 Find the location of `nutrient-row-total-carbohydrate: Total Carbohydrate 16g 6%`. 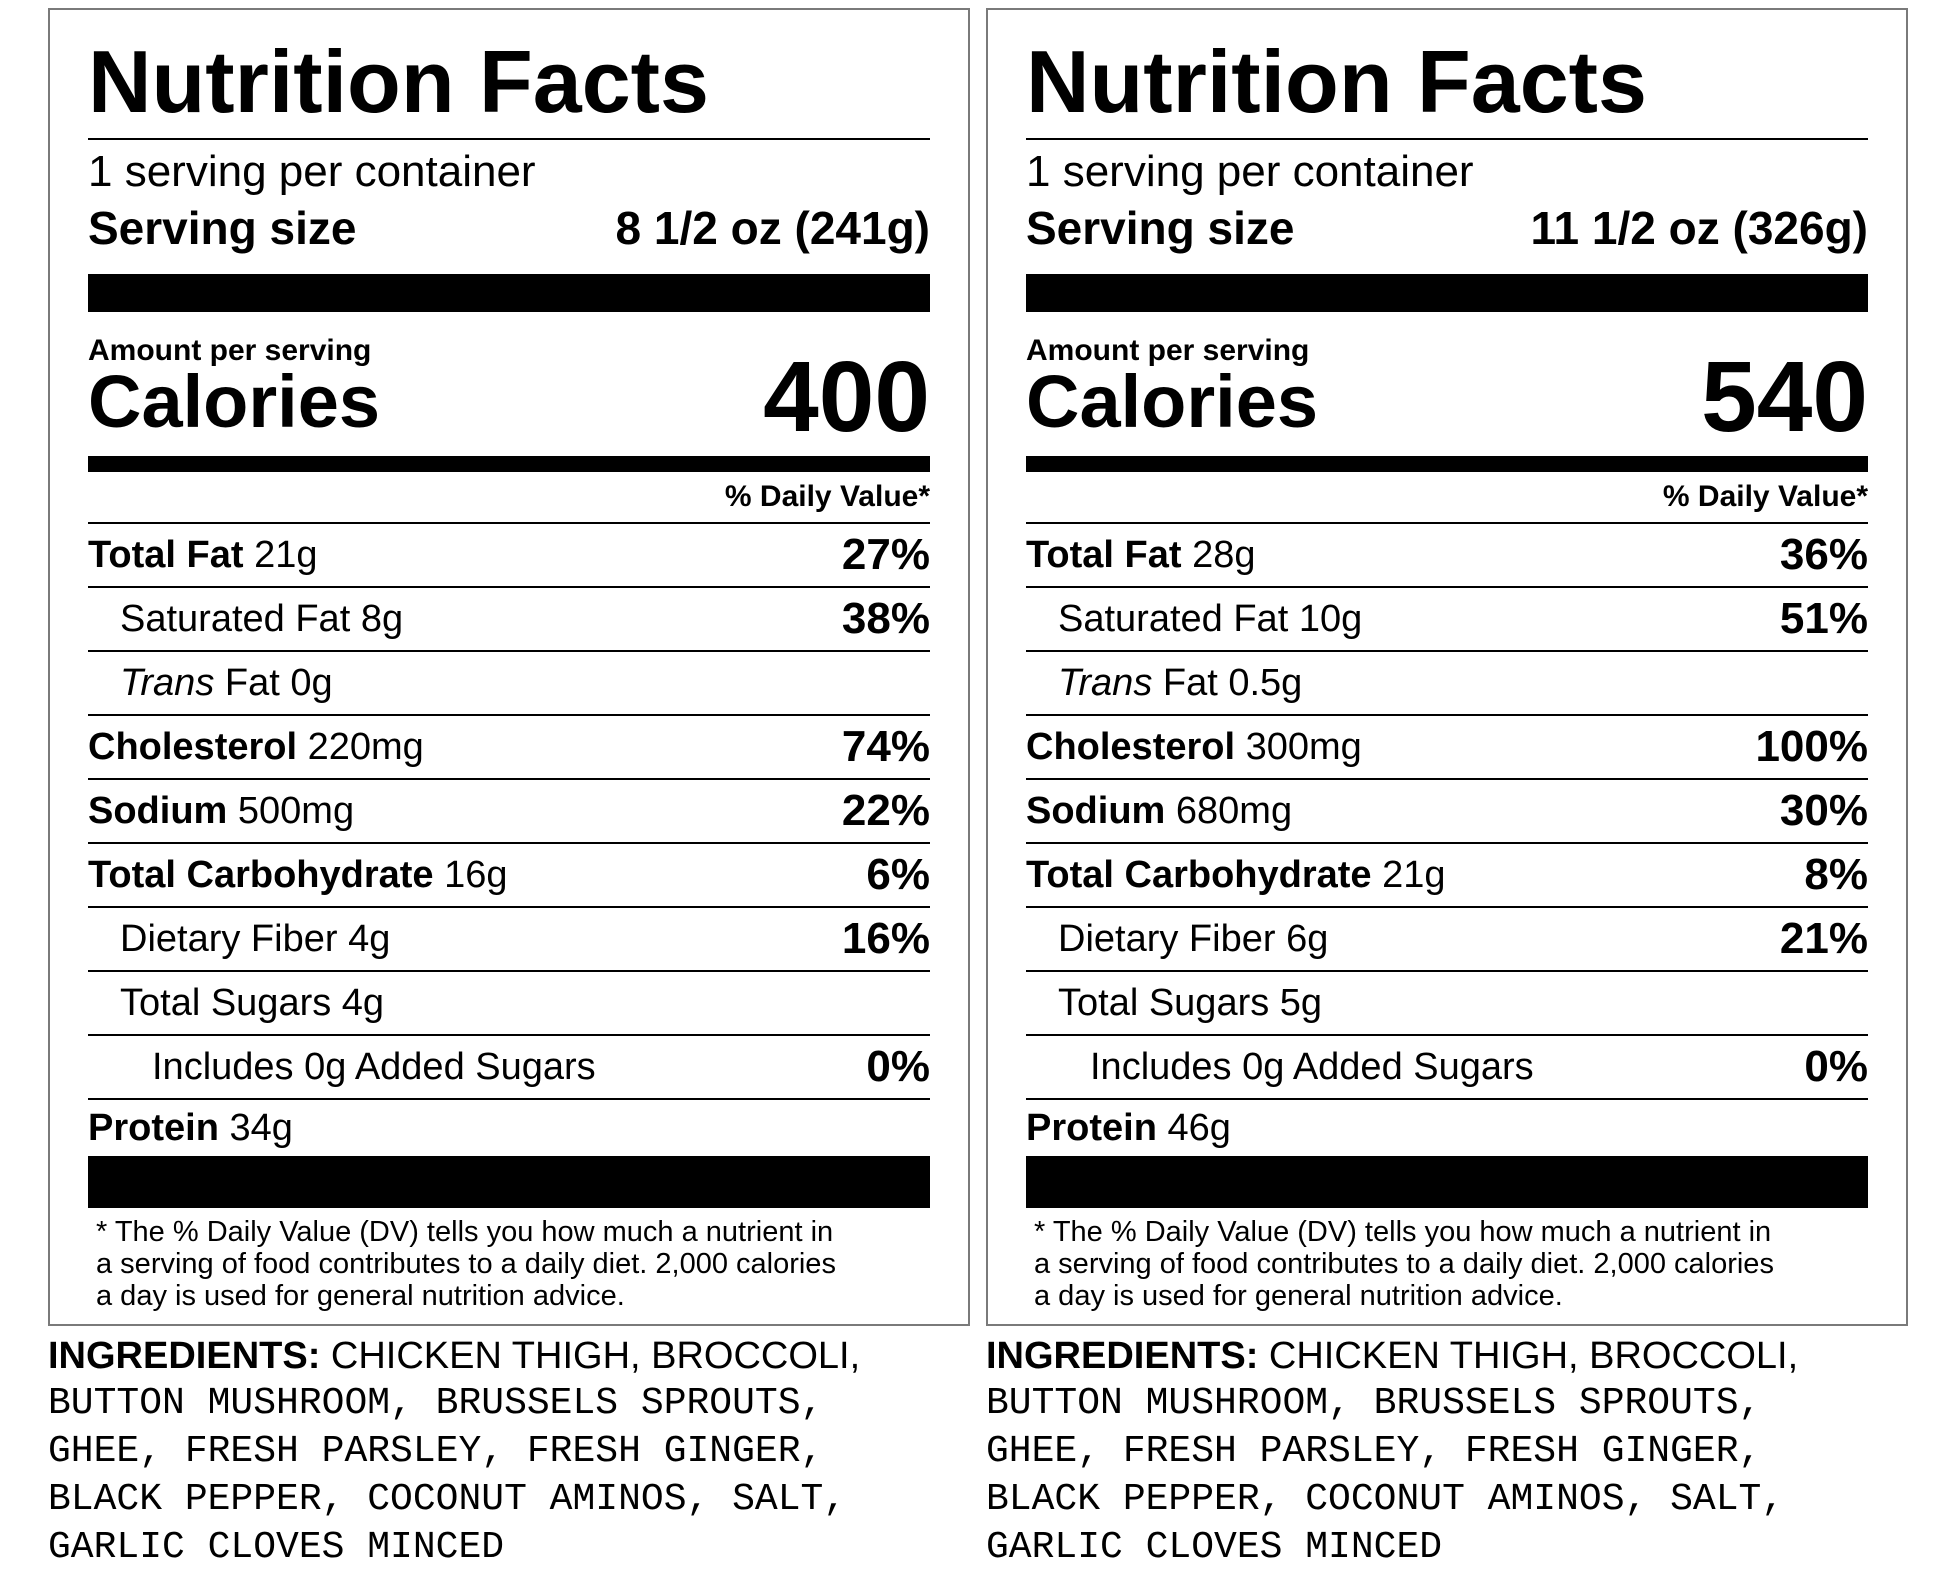

nutrient-row-total-carbohydrate: Total Carbohydrate 16g 6% is located at coordinates (509, 874).